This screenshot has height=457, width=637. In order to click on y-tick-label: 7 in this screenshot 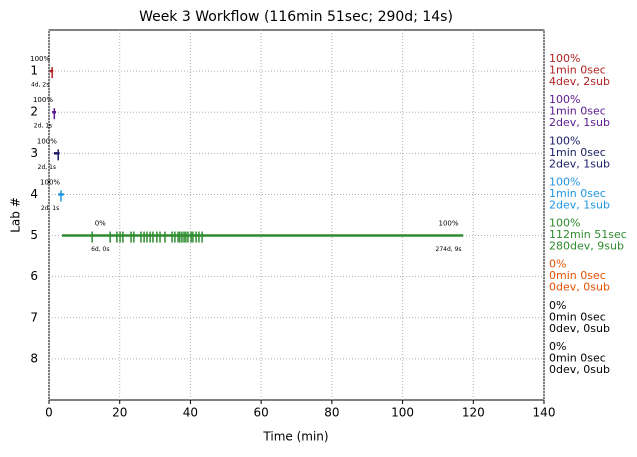, I will do `click(34, 317)`.